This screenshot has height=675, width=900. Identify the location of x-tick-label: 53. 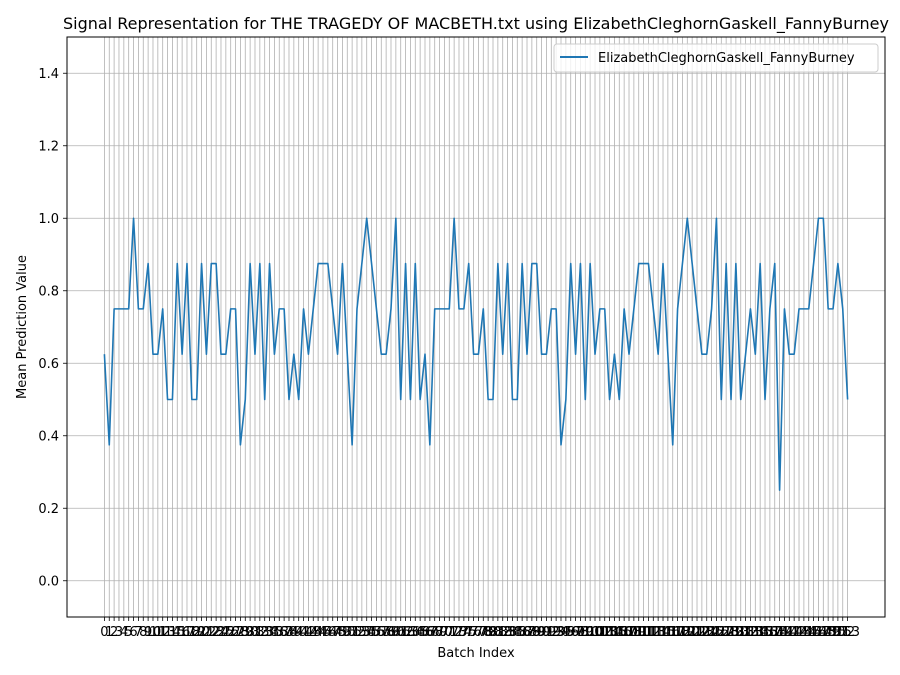
(362, 632).